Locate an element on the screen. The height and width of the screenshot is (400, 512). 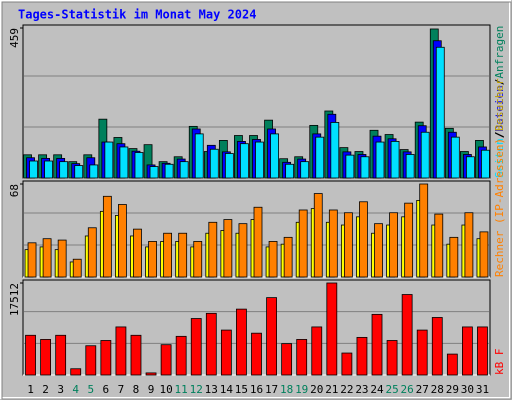
x-tick-label: 28 is located at coordinates (437, 389).